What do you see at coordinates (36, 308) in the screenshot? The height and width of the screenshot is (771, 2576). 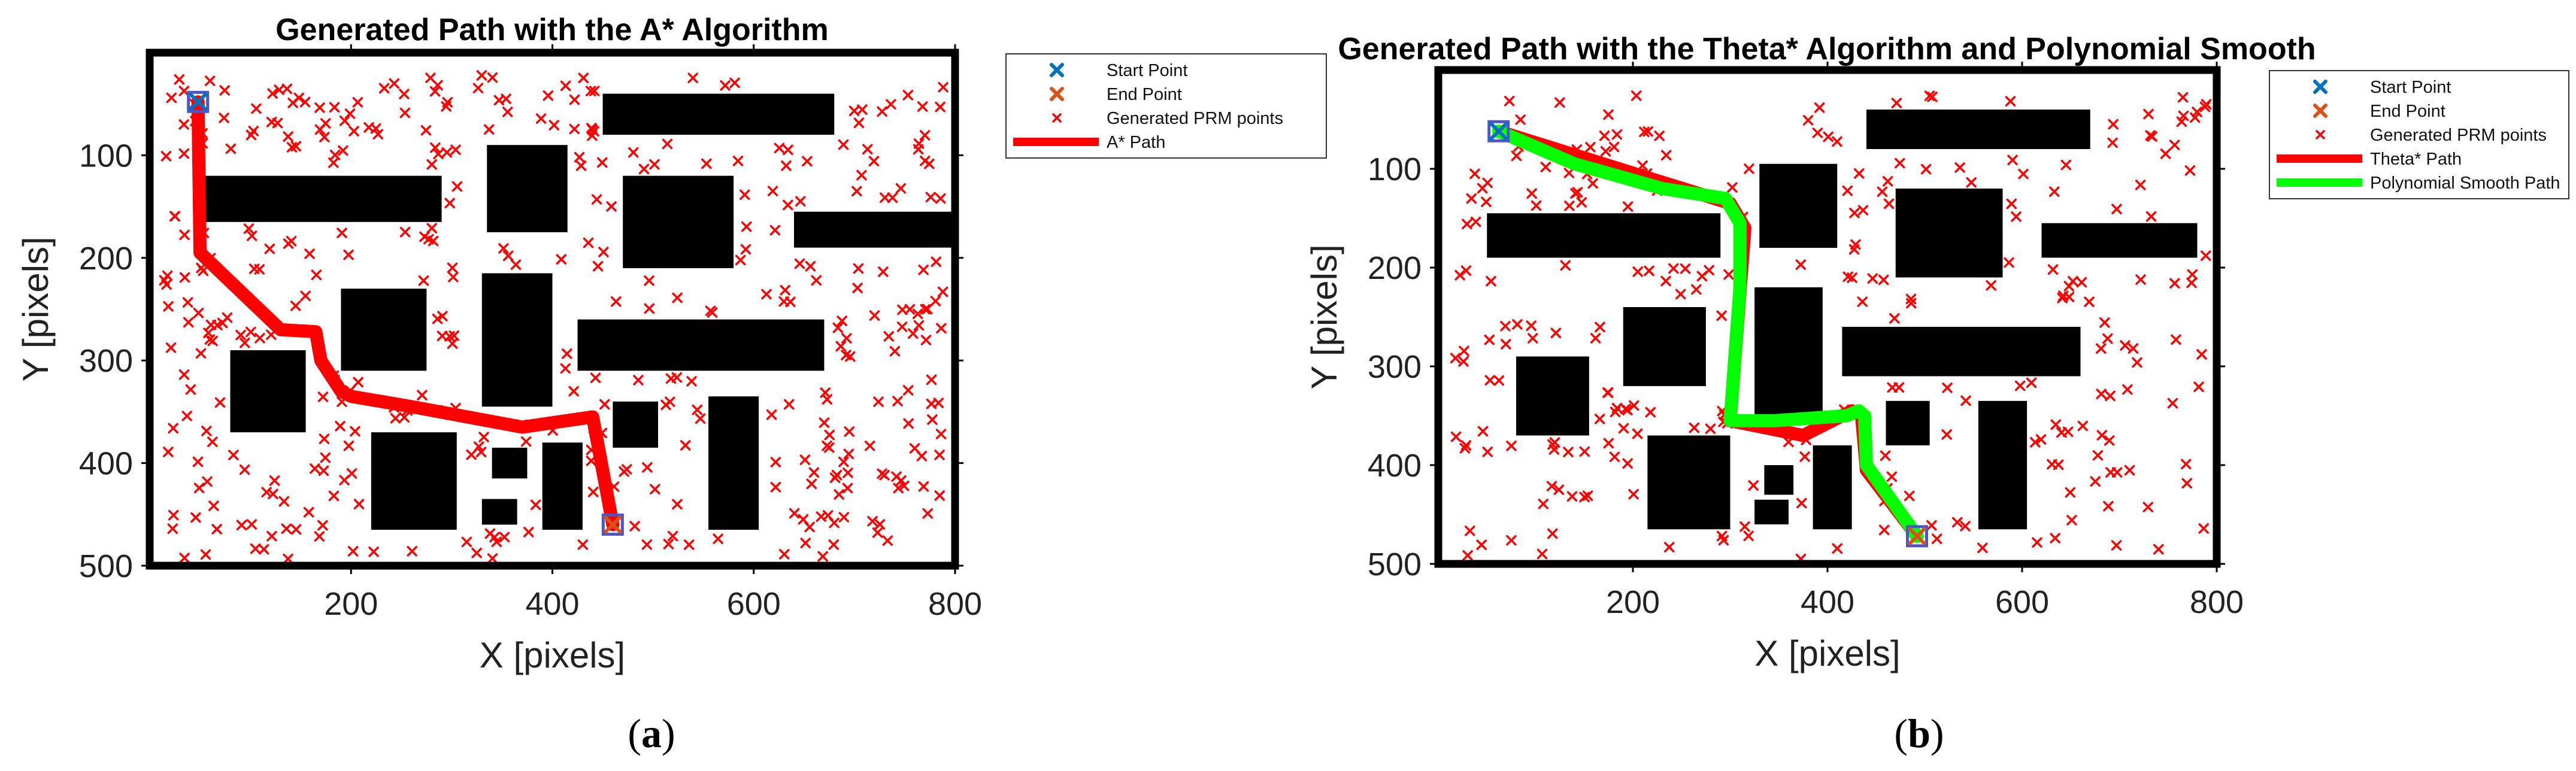 I see `y-axis-label: Y [pixels]` at bounding box center [36, 308].